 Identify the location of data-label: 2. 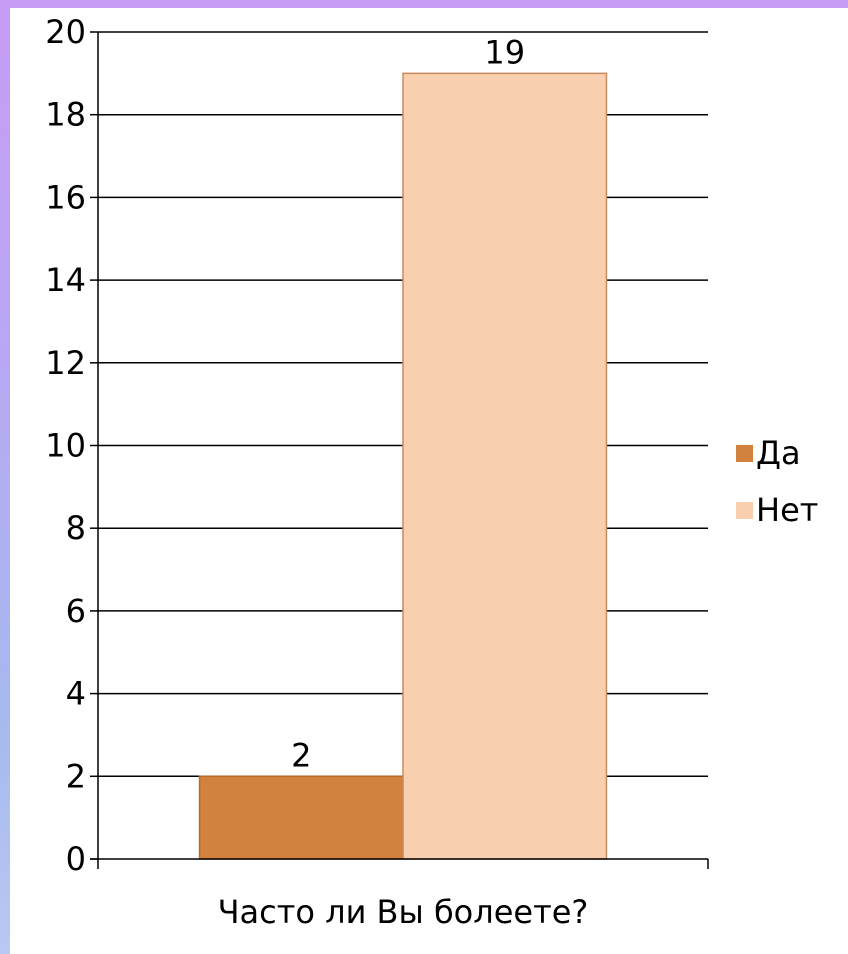
(301, 755).